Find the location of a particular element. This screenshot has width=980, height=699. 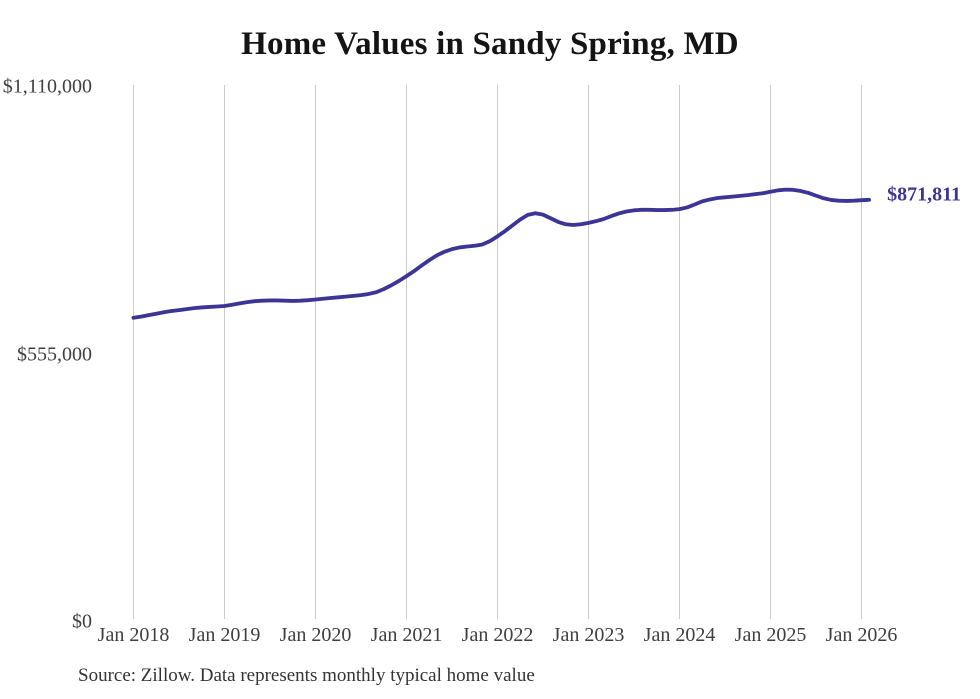

y-tick-label: $1,110,000 is located at coordinates (47, 86).